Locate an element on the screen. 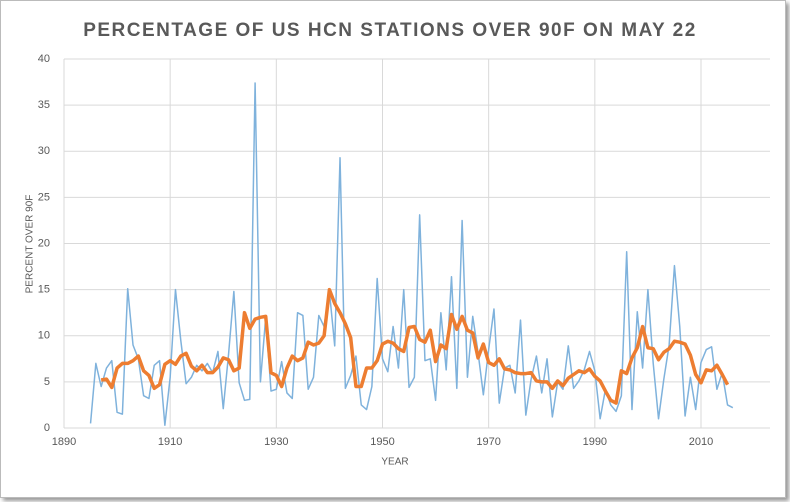 The height and width of the screenshot is (502, 790). y-tick-label: 0 is located at coordinates (47, 428).